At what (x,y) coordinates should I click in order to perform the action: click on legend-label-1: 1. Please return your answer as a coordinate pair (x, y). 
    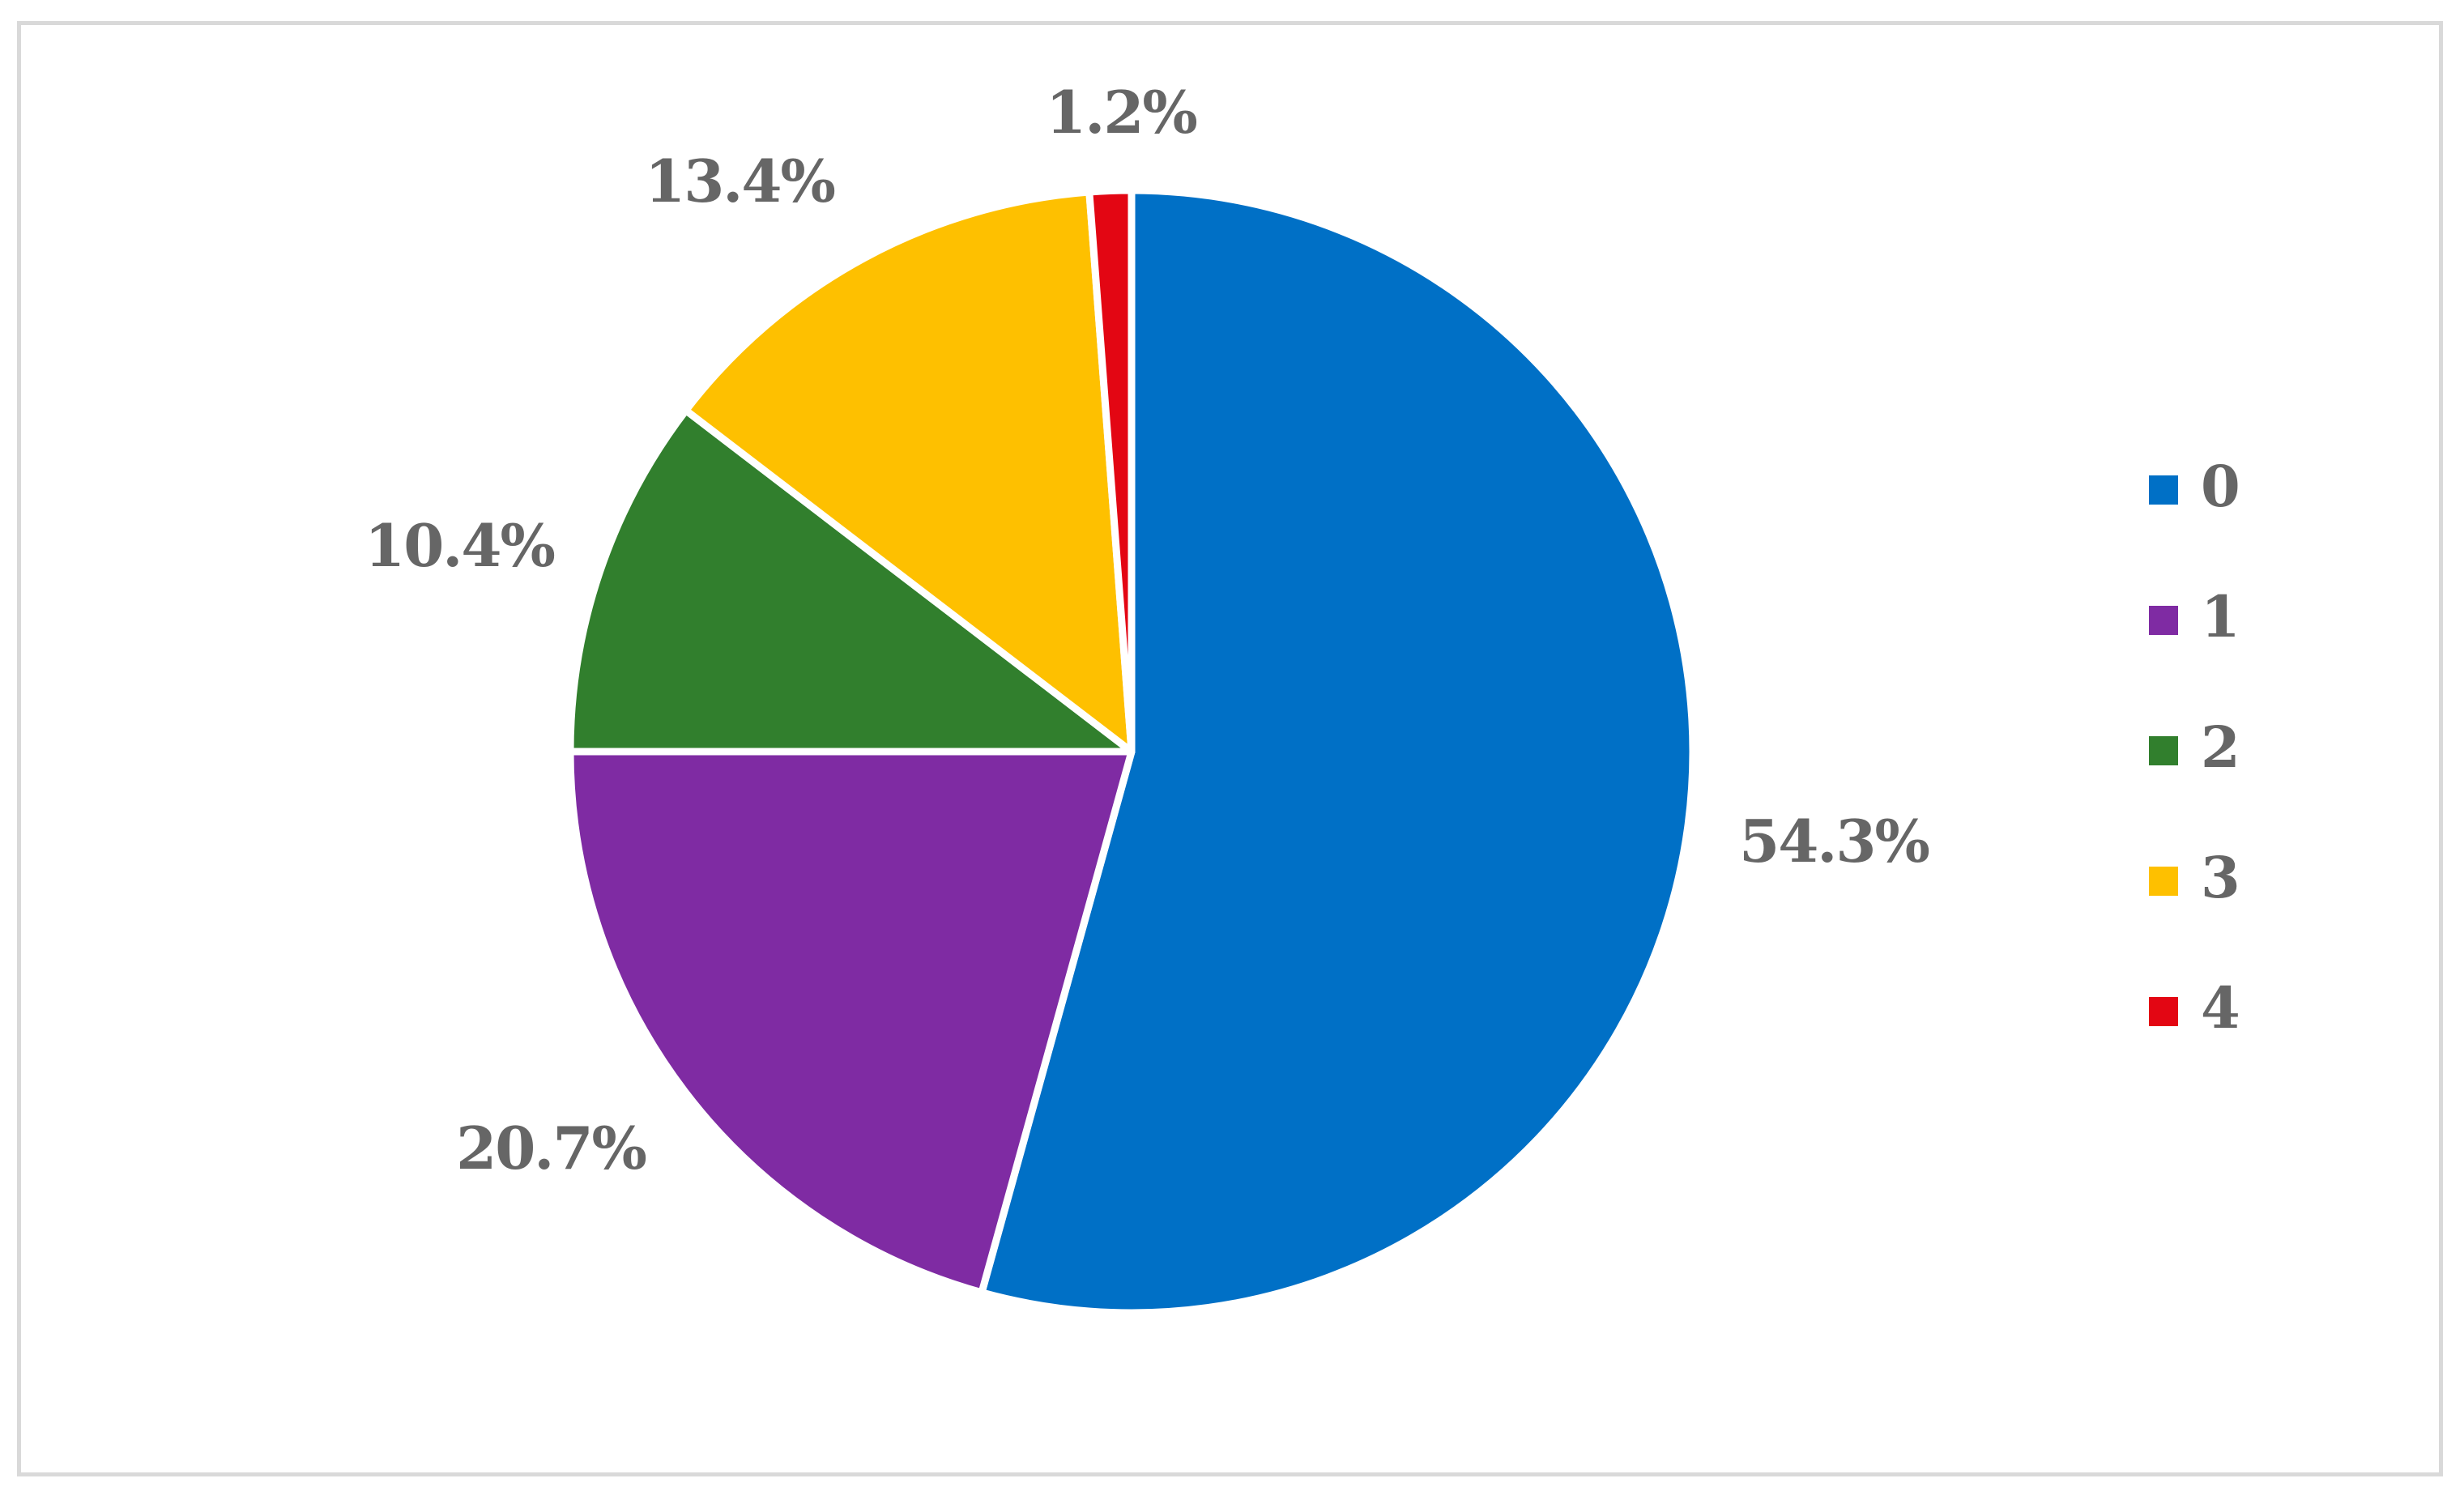
    Looking at the image, I should click on (2220, 616).